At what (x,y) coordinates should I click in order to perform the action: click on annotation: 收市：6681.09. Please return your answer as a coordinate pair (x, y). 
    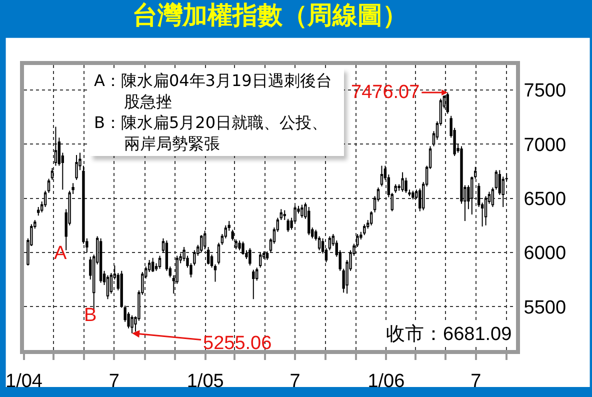
    Looking at the image, I should click on (449, 334).